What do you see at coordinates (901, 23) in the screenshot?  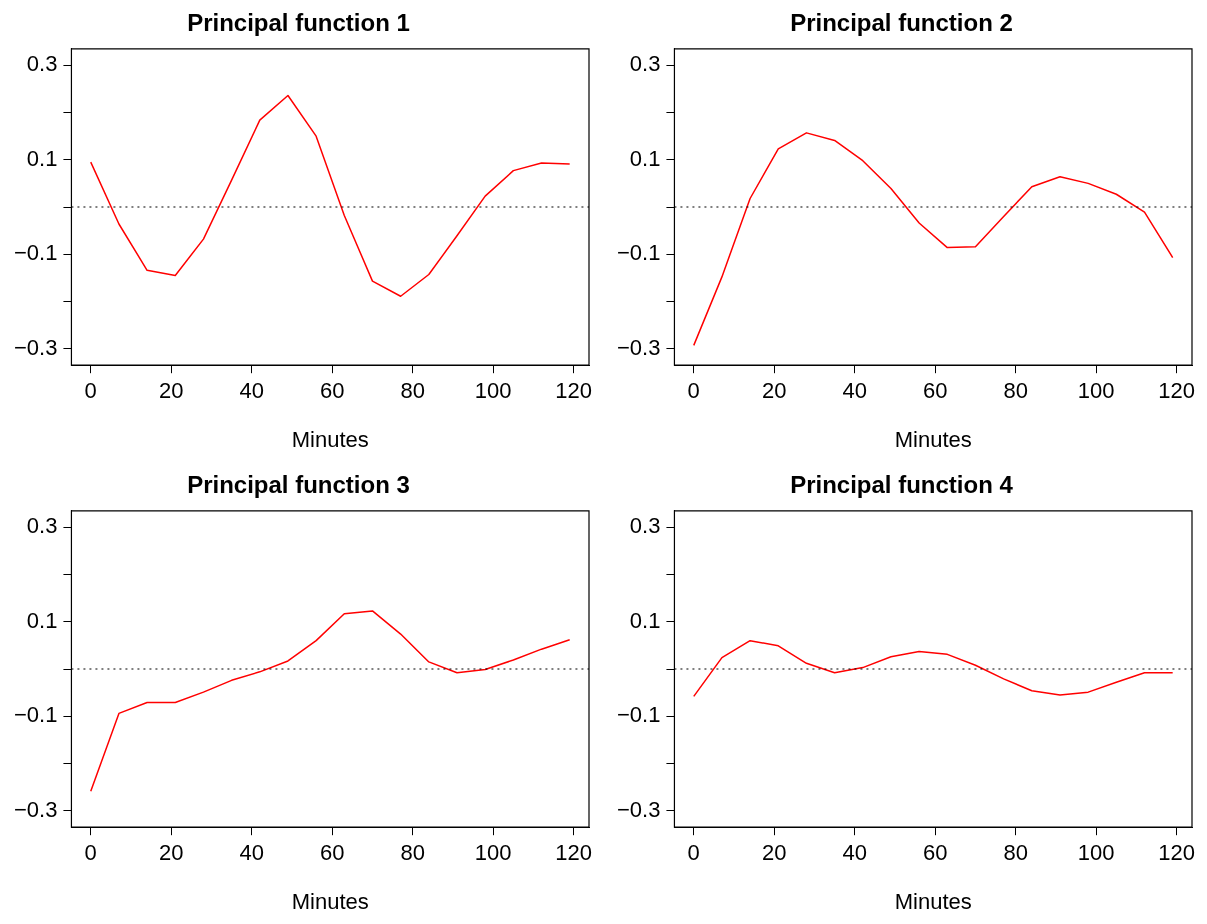 I see `chart-title: Principal function 2` at bounding box center [901, 23].